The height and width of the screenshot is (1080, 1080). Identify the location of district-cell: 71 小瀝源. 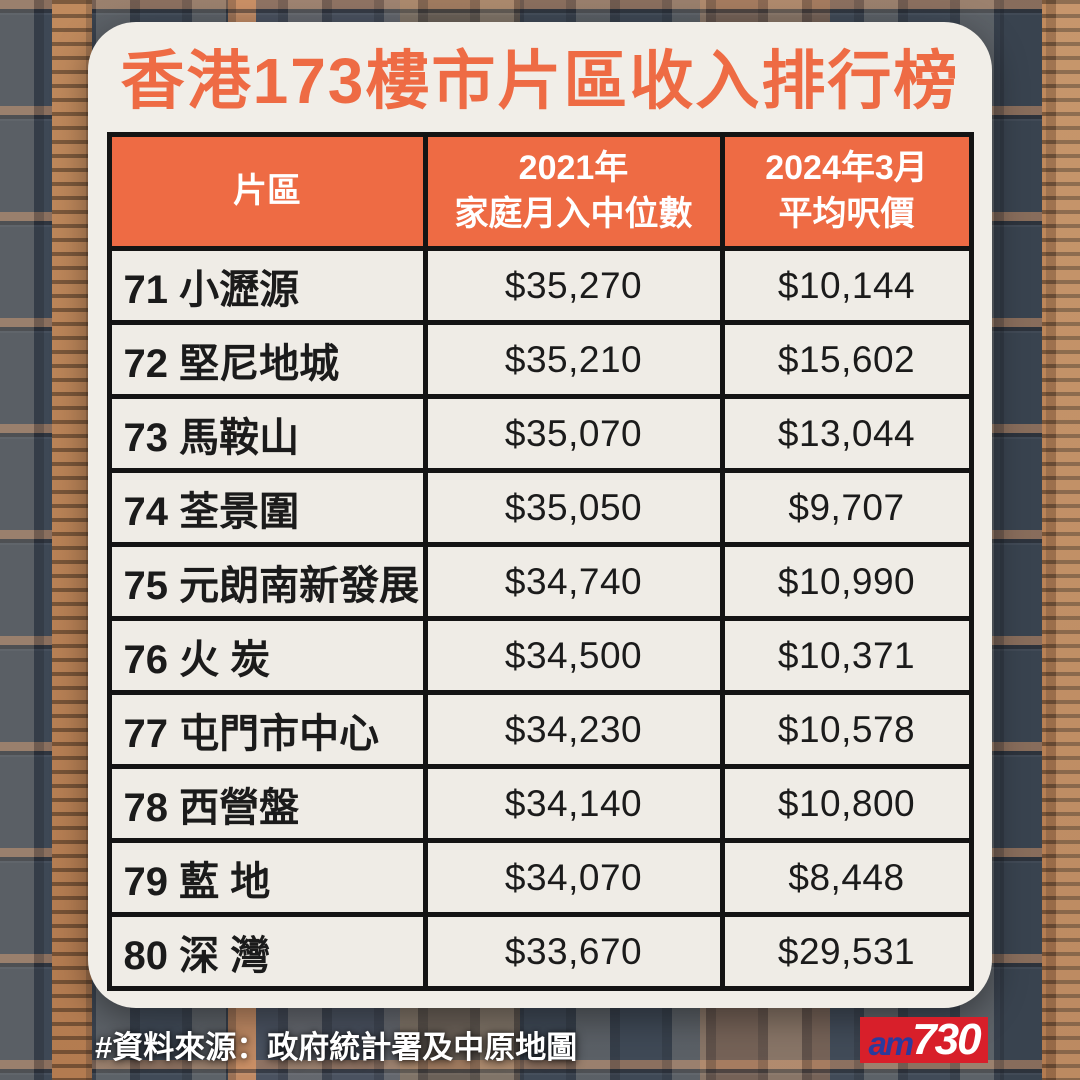
(267, 285).